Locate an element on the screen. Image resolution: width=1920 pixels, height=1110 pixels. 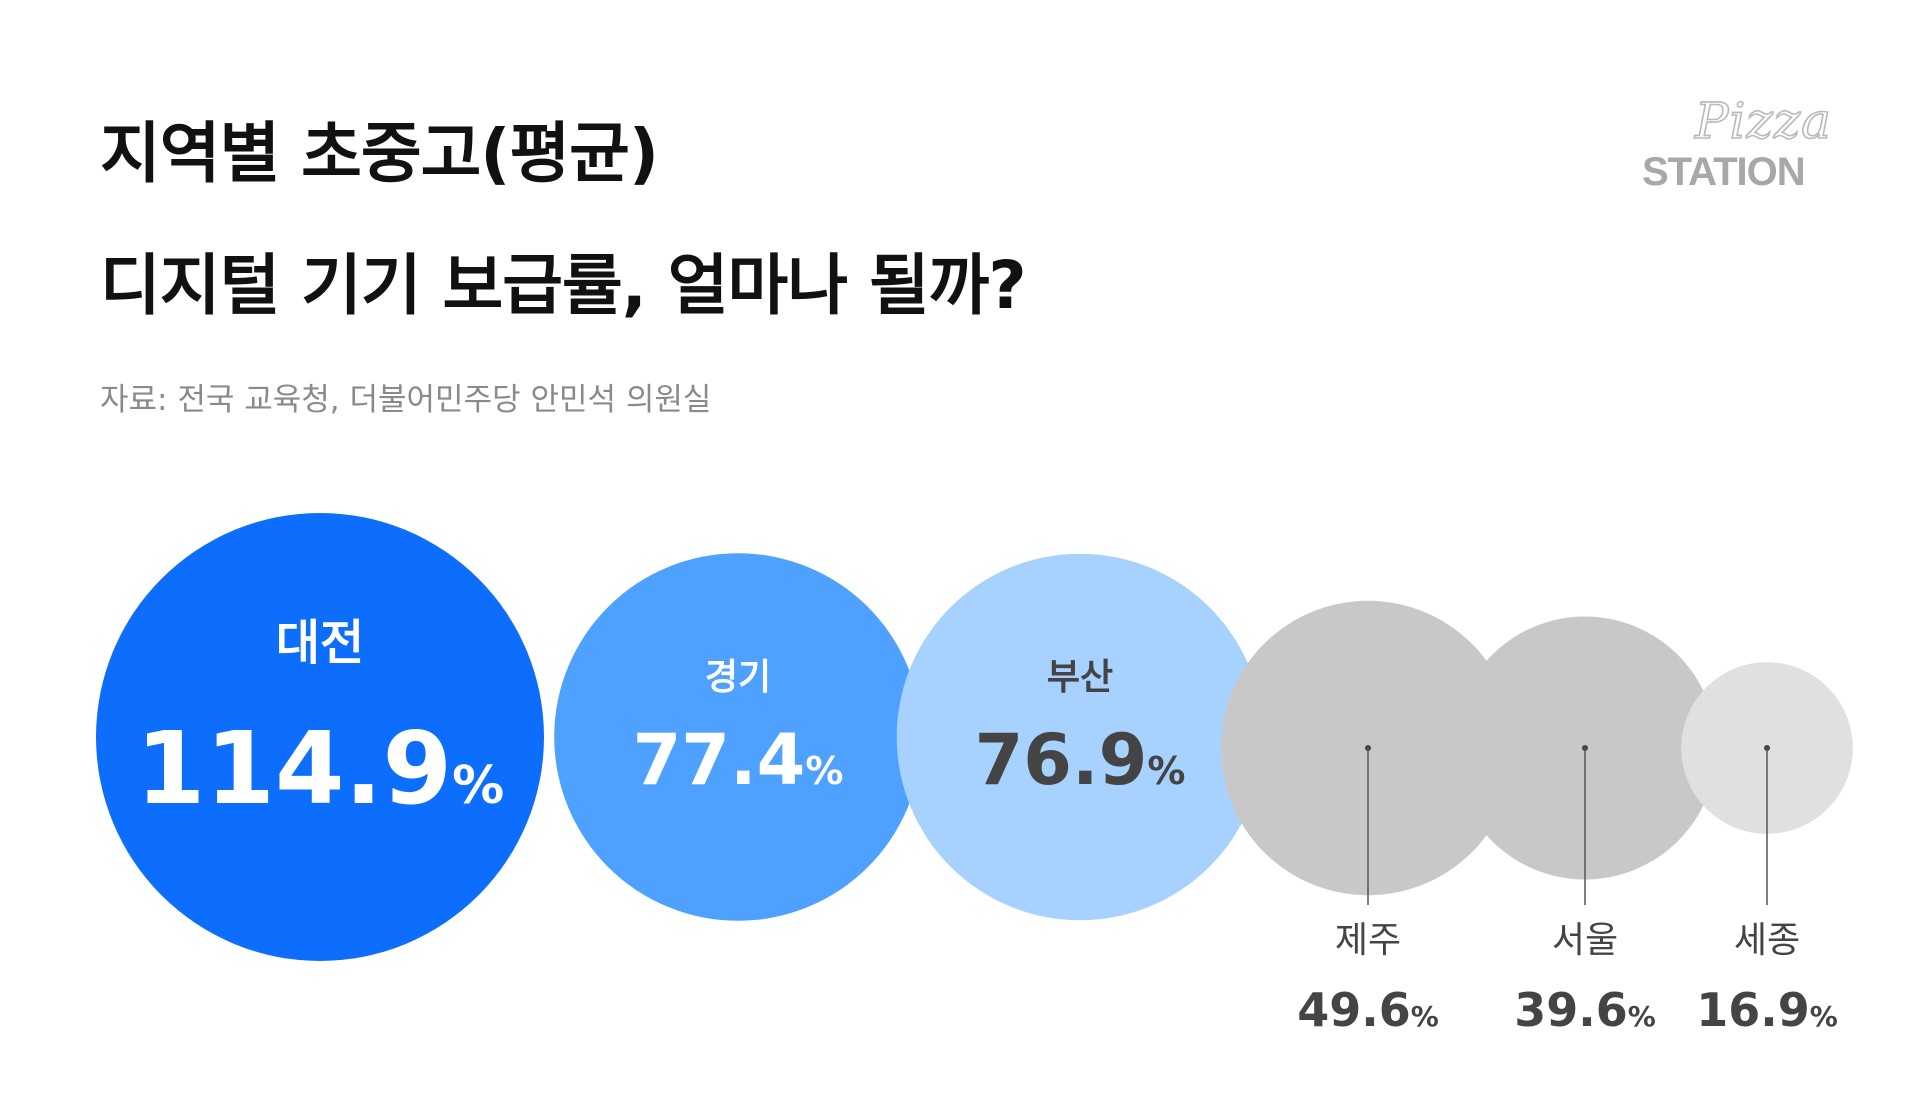
bubble-label-value: 77.4% is located at coordinates (738, 760).